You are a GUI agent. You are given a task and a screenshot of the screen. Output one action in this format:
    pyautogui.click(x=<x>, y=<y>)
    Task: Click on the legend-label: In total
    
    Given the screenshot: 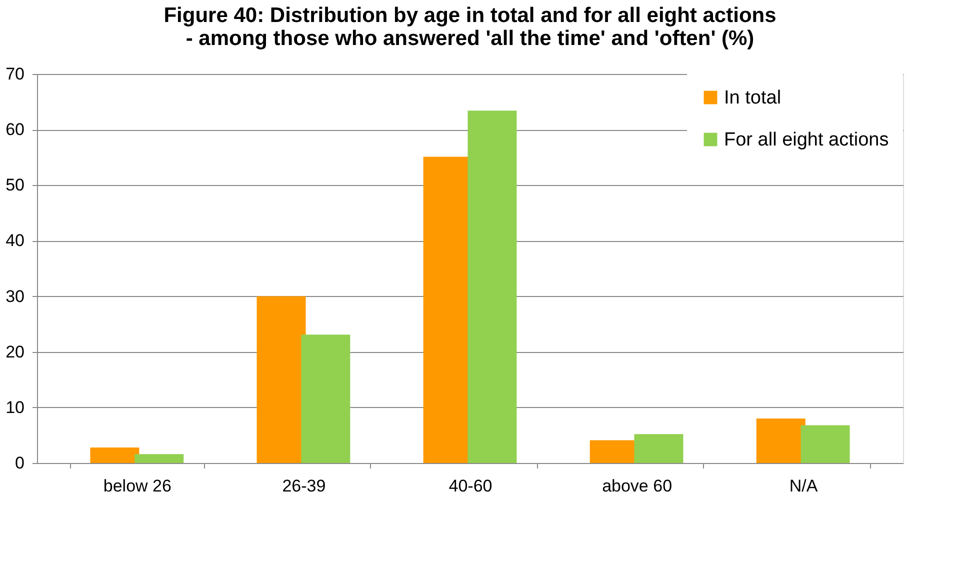 What is the action you would take?
    pyautogui.click(x=753, y=98)
    